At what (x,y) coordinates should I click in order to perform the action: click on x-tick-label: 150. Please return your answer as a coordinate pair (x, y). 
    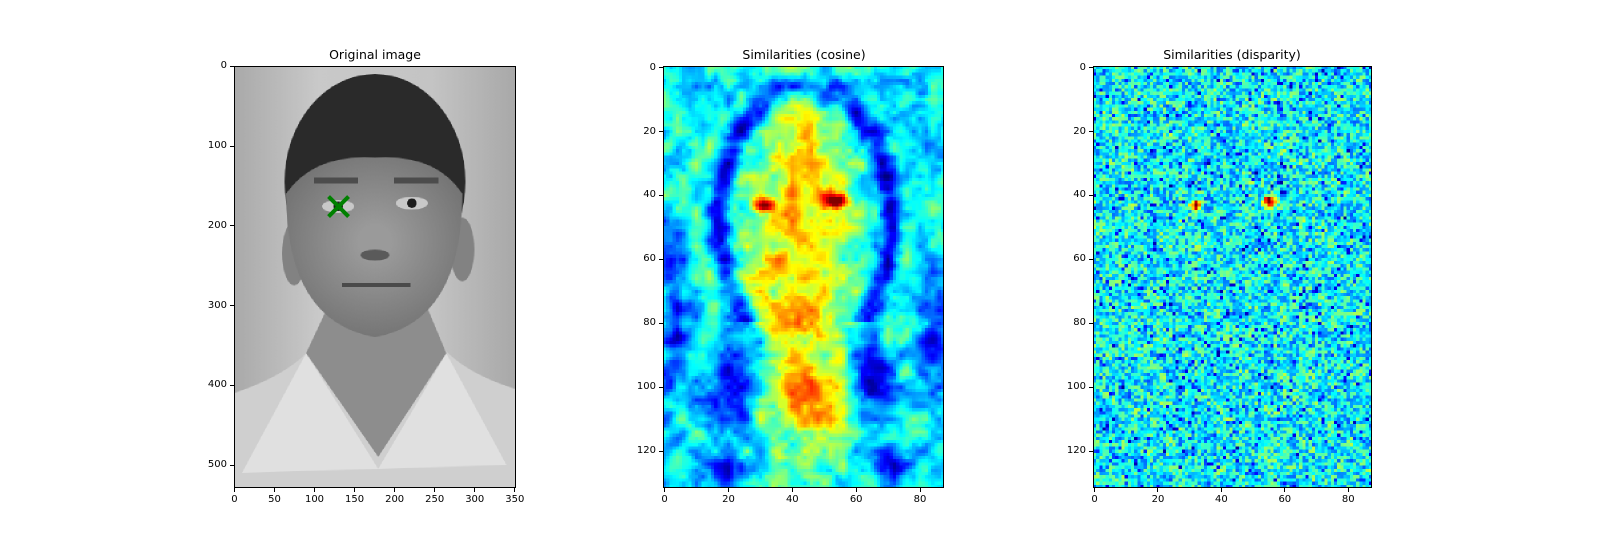
    Looking at the image, I should click on (355, 499).